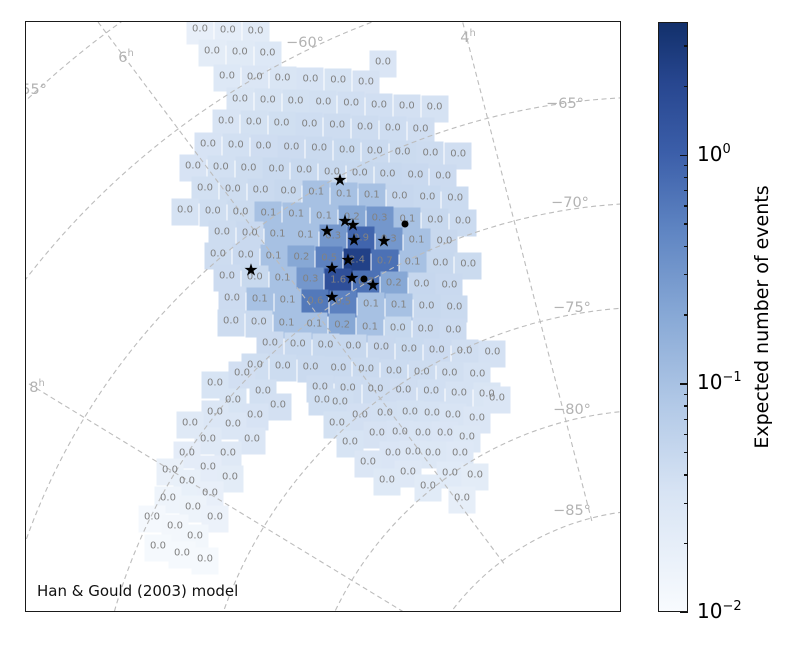 This screenshot has height=645, width=788. Describe the element at coordinates (301, 257) in the screenshot. I see `tile-value-label: 0.2` at that location.